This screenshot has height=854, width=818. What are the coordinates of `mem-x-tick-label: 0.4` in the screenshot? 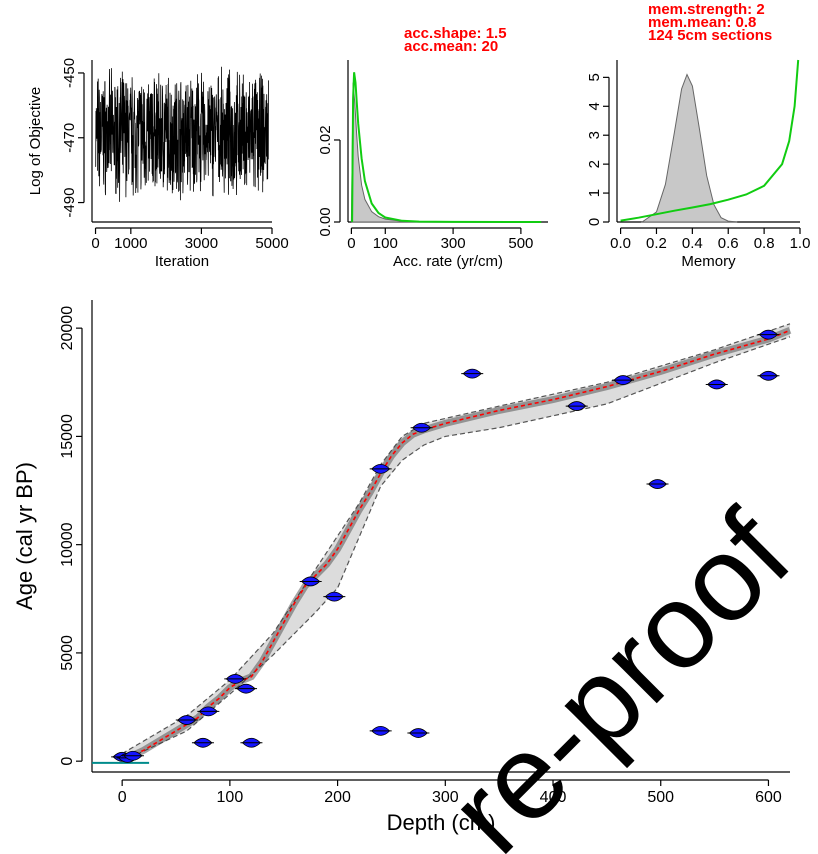 It's located at (692, 243).